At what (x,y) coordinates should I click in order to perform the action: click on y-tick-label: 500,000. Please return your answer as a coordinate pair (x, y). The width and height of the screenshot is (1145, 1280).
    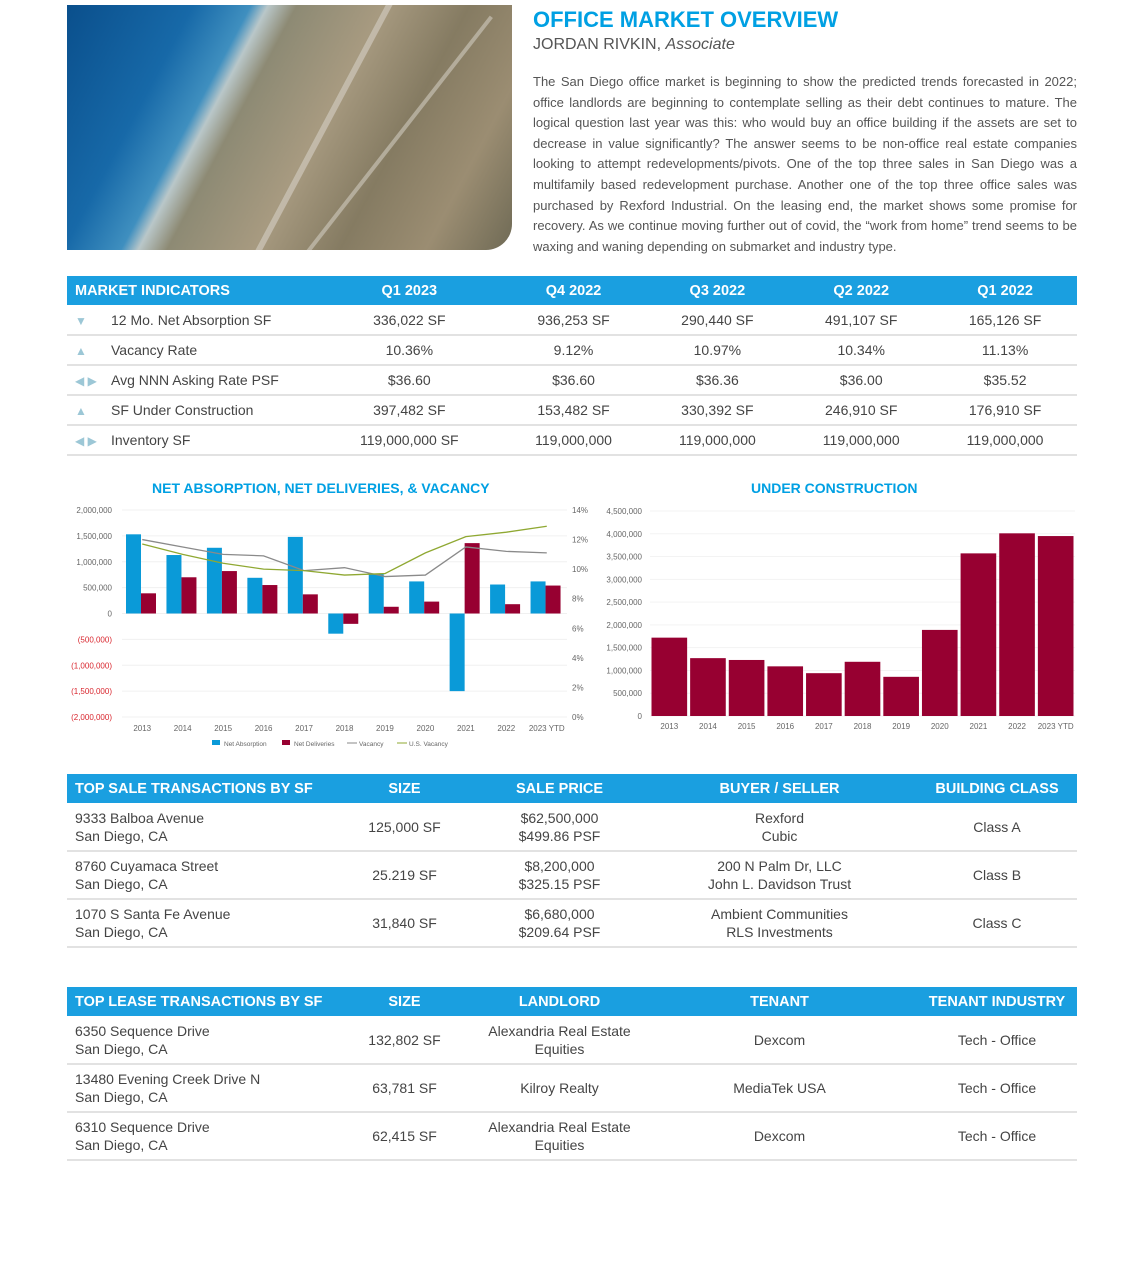
    Looking at the image, I should click on (627, 693).